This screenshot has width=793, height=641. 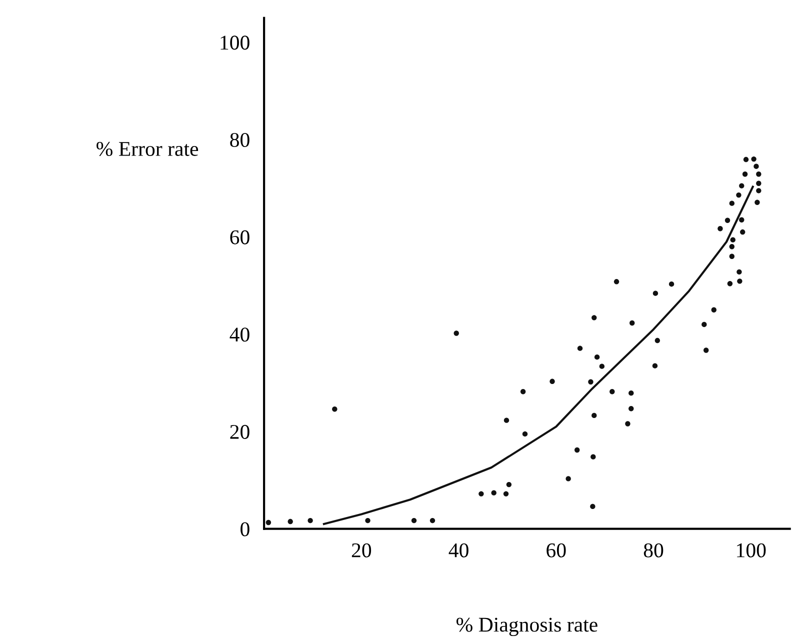 What do you see at coordinates (240, 237) in the screenshot?
I see `y-tick-label: 60` at bounding box center [240, 237].